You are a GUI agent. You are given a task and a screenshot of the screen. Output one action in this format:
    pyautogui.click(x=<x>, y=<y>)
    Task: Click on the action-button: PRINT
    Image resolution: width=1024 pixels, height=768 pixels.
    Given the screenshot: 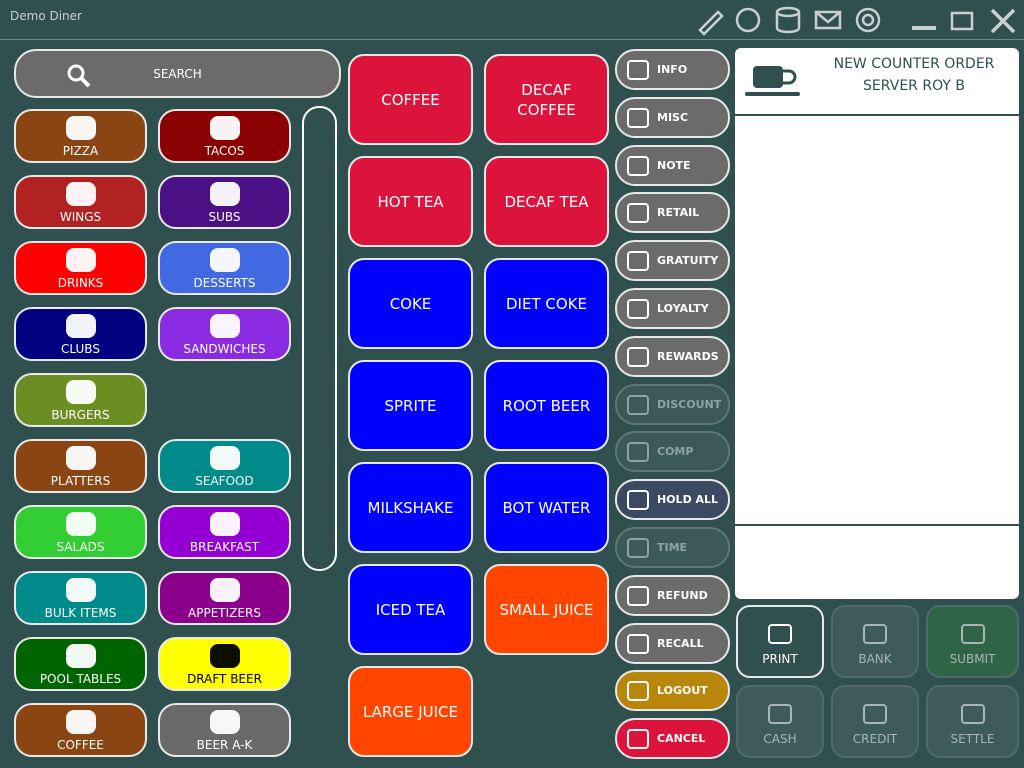 What is the action you would take?
    pyautogui.click(x=780, y=641)
    